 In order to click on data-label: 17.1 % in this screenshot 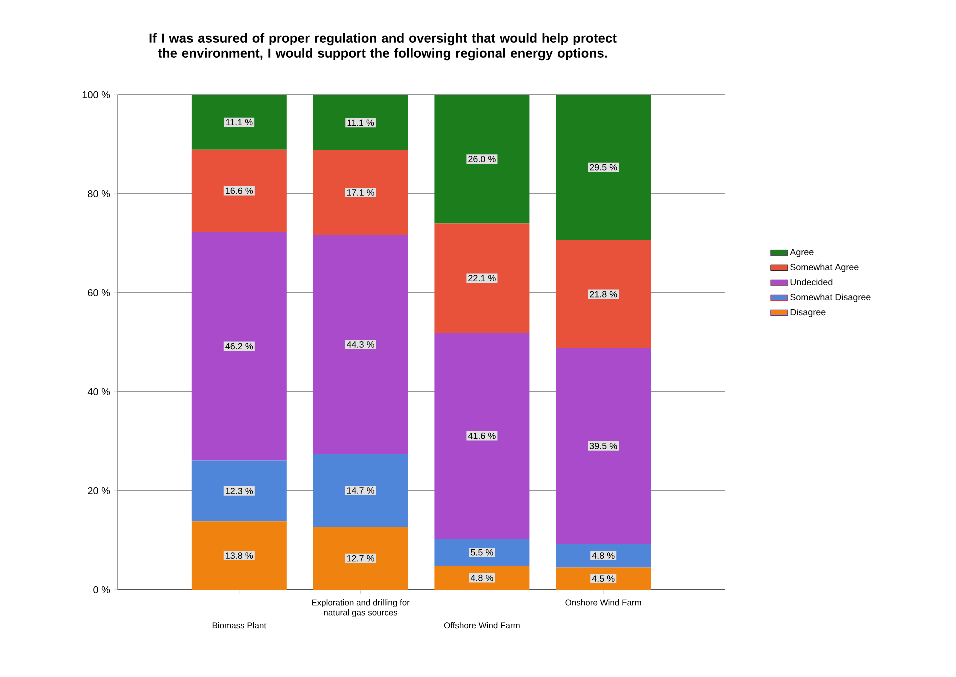, I will do `click(360, 193)`.